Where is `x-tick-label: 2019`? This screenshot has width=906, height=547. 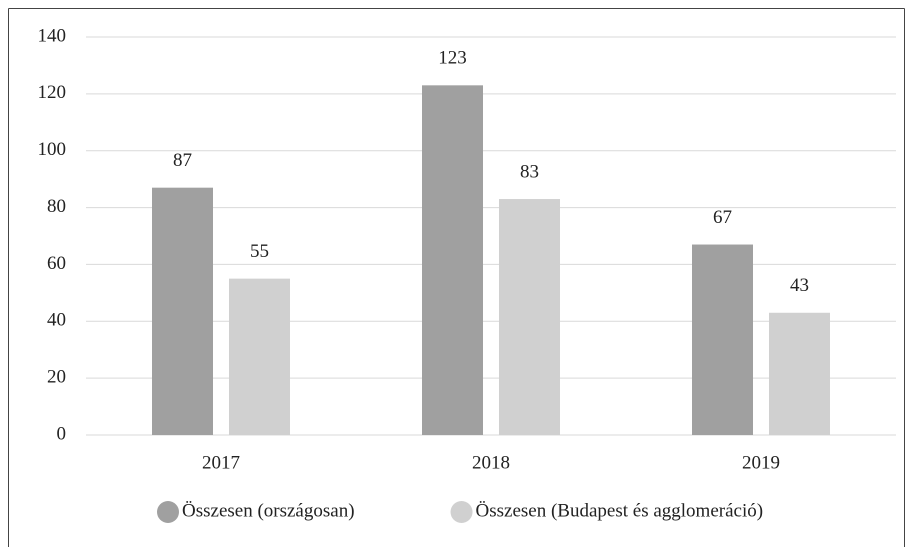 x-tick-label: 2019 is located at coordinates (761, 462).